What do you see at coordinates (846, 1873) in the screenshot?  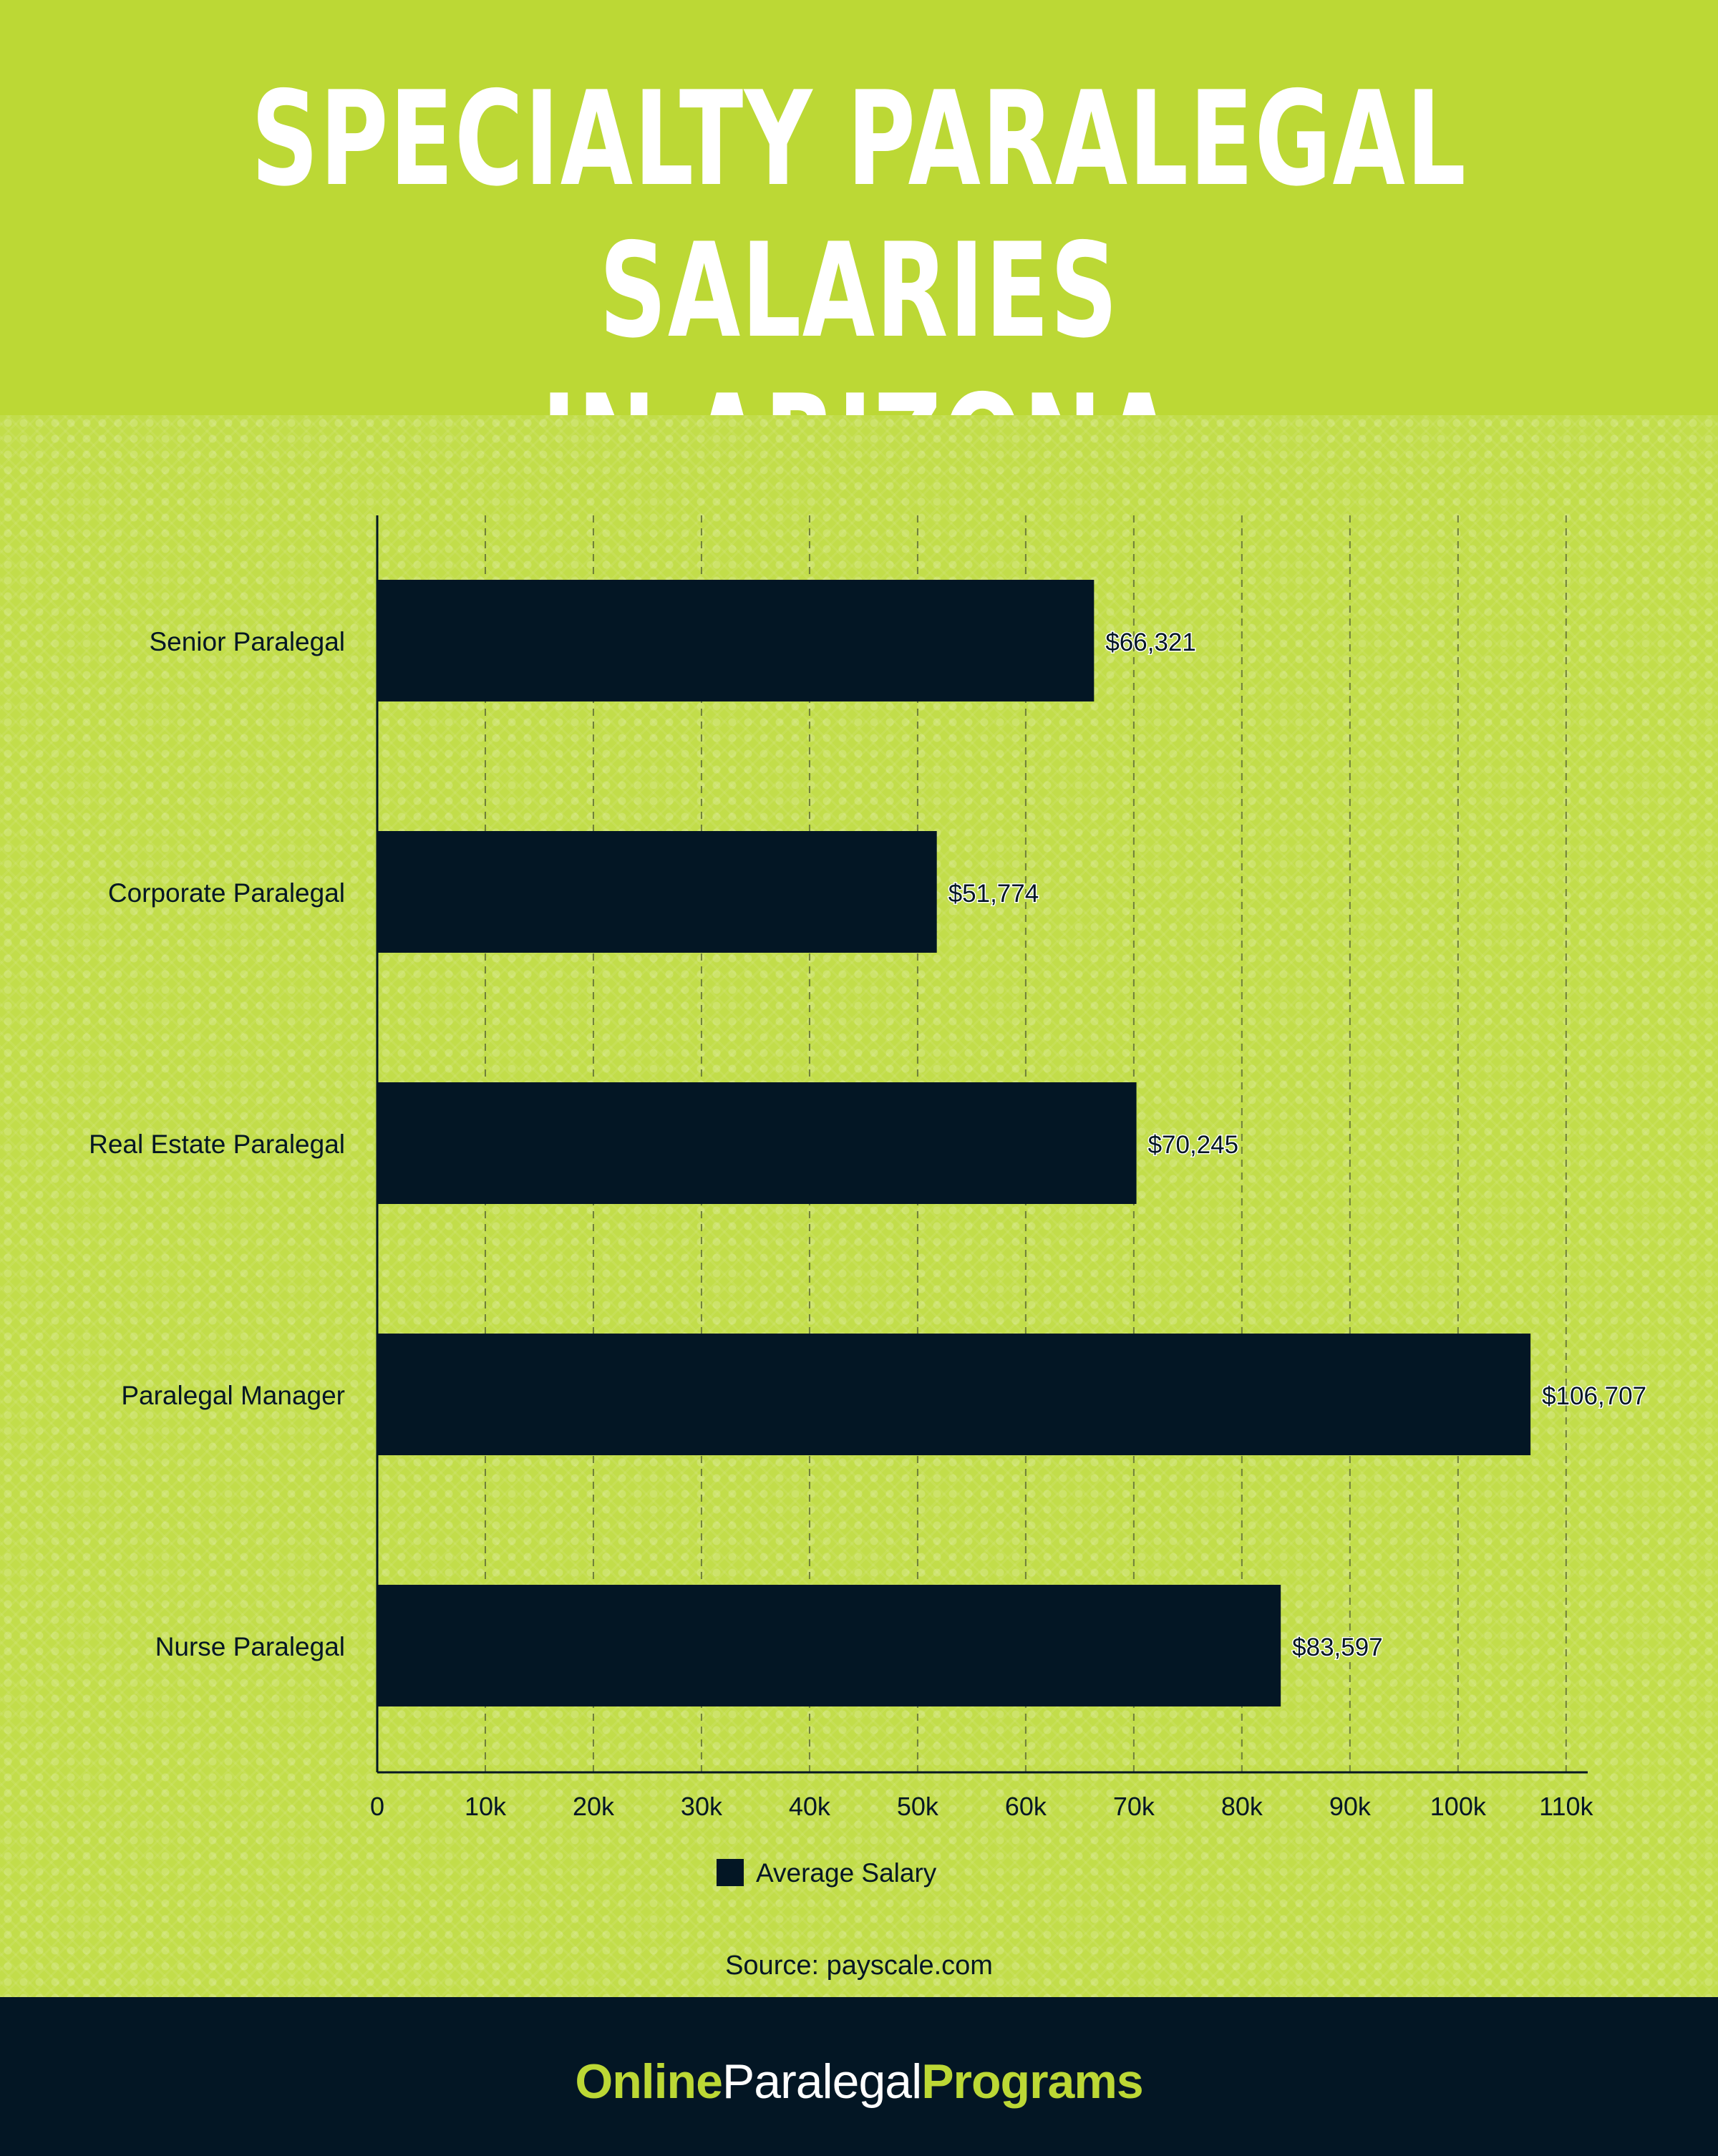 I see `legend-label: Average Salary` at bounding box center [846, 1873].